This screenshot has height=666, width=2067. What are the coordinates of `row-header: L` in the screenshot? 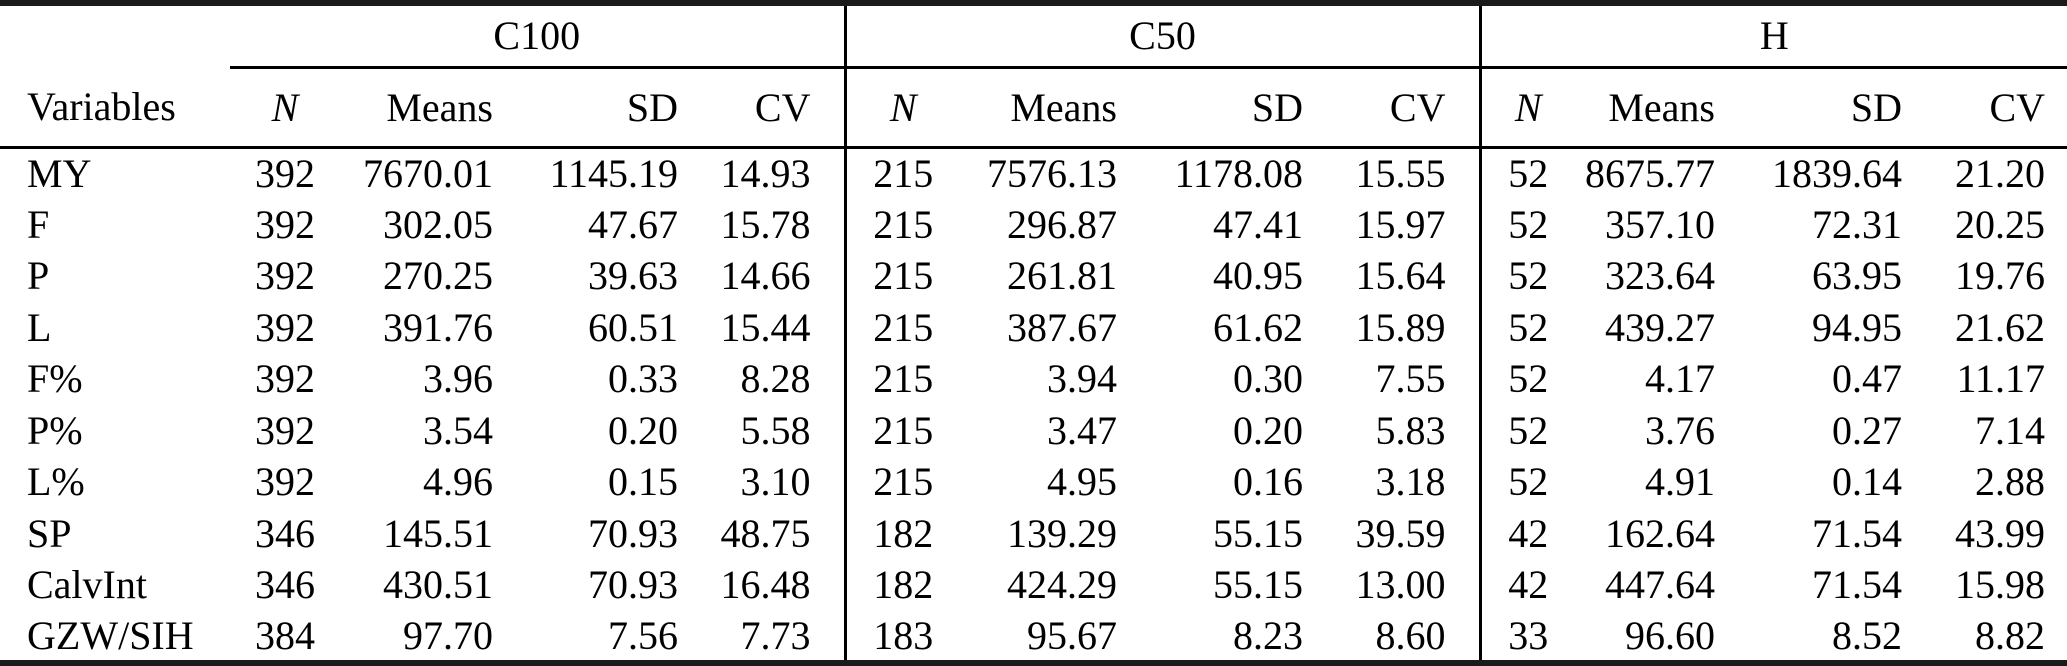 It's located at (39, 327).